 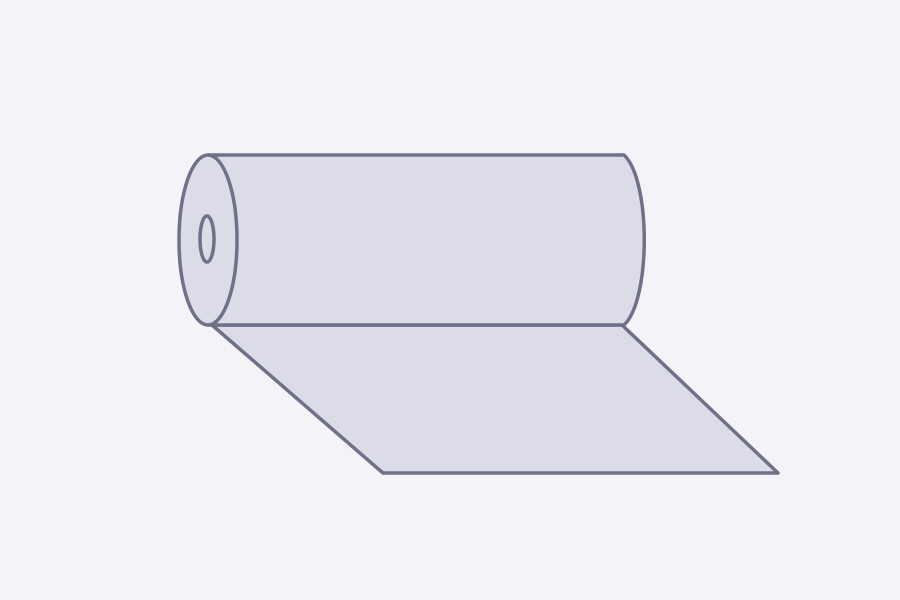 What do you see at coordinates (207, 239) in the screenshot?
I see `roll-core-hole` at bounding box center [207, 239].